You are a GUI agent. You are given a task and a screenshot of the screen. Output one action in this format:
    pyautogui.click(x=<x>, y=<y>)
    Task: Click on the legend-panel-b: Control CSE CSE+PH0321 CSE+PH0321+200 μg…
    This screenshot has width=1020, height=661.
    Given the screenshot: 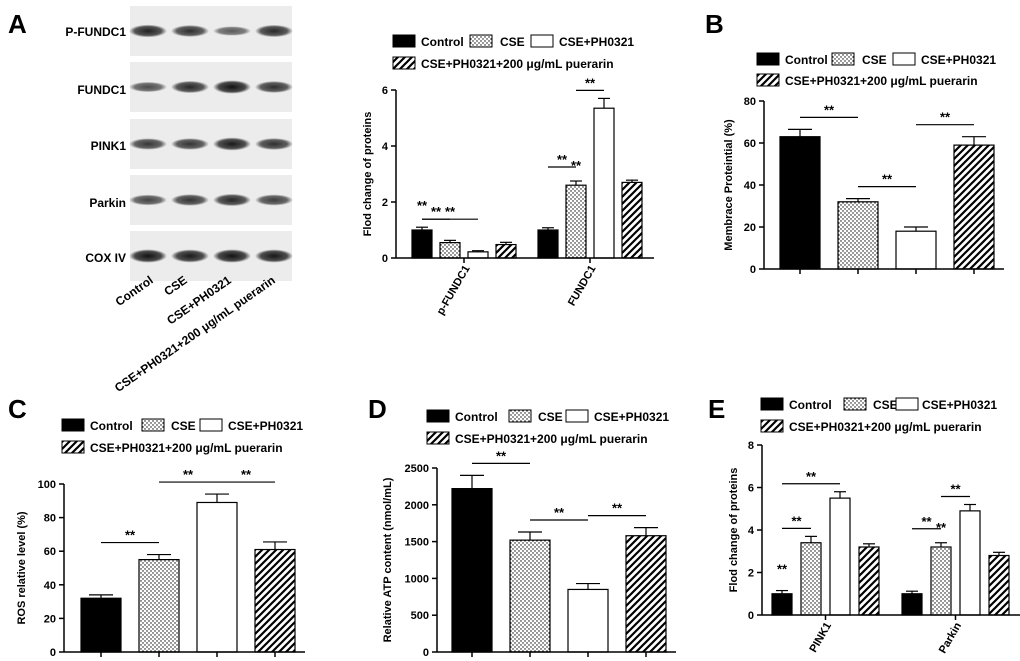 What is the action you would take?
    pyautogui.click(x=876, y=70)
    